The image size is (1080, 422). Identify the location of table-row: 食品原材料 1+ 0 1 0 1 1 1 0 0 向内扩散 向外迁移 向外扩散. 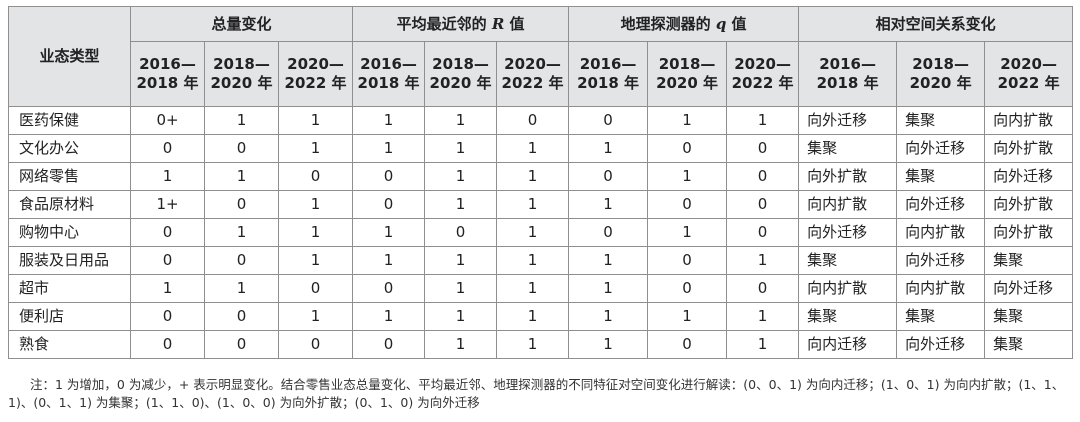
(541, 204).